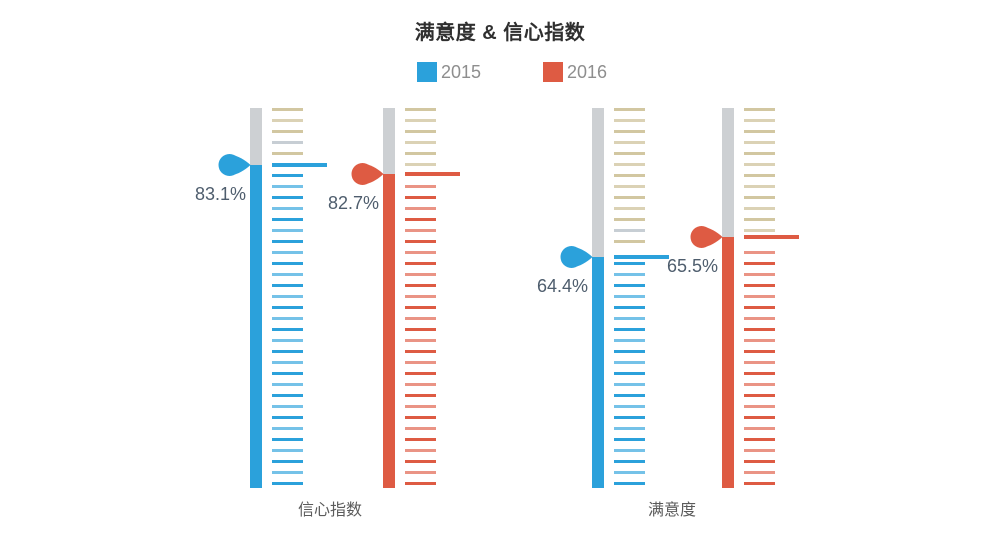  What do you see at coordinates (641, 257) in the screenshot?
I see `level-line` at bounding box center [641, 257].